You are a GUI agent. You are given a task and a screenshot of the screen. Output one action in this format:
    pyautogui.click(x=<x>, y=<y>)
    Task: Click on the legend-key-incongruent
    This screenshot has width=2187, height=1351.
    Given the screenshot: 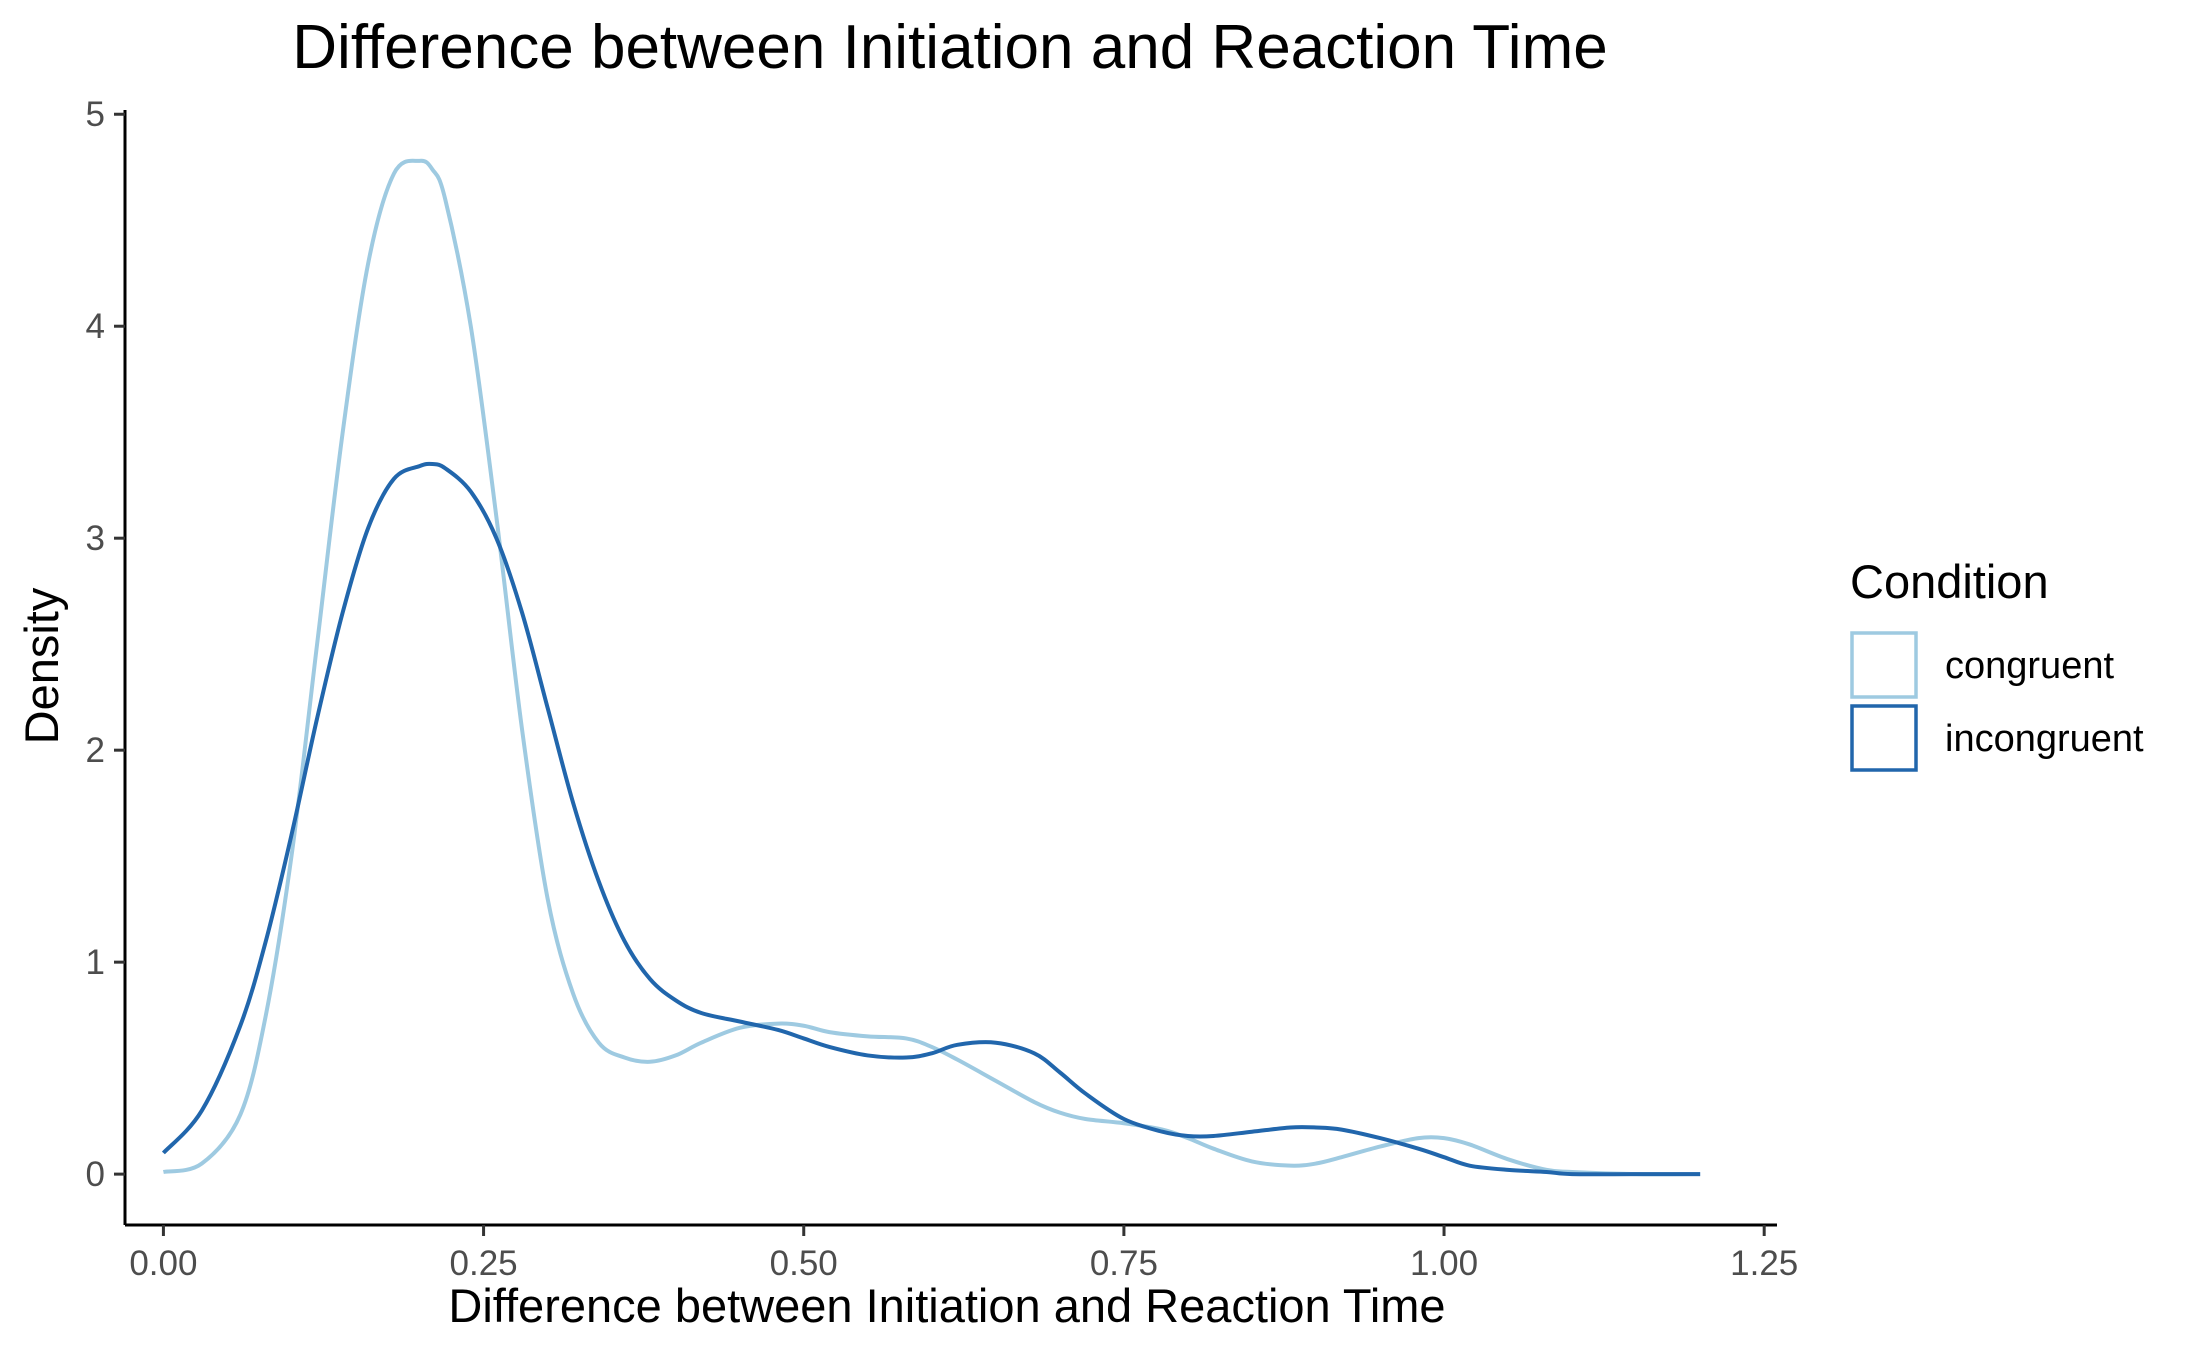 What is the action you would take?
    pyautogui.click(x=1884, y=738)
    